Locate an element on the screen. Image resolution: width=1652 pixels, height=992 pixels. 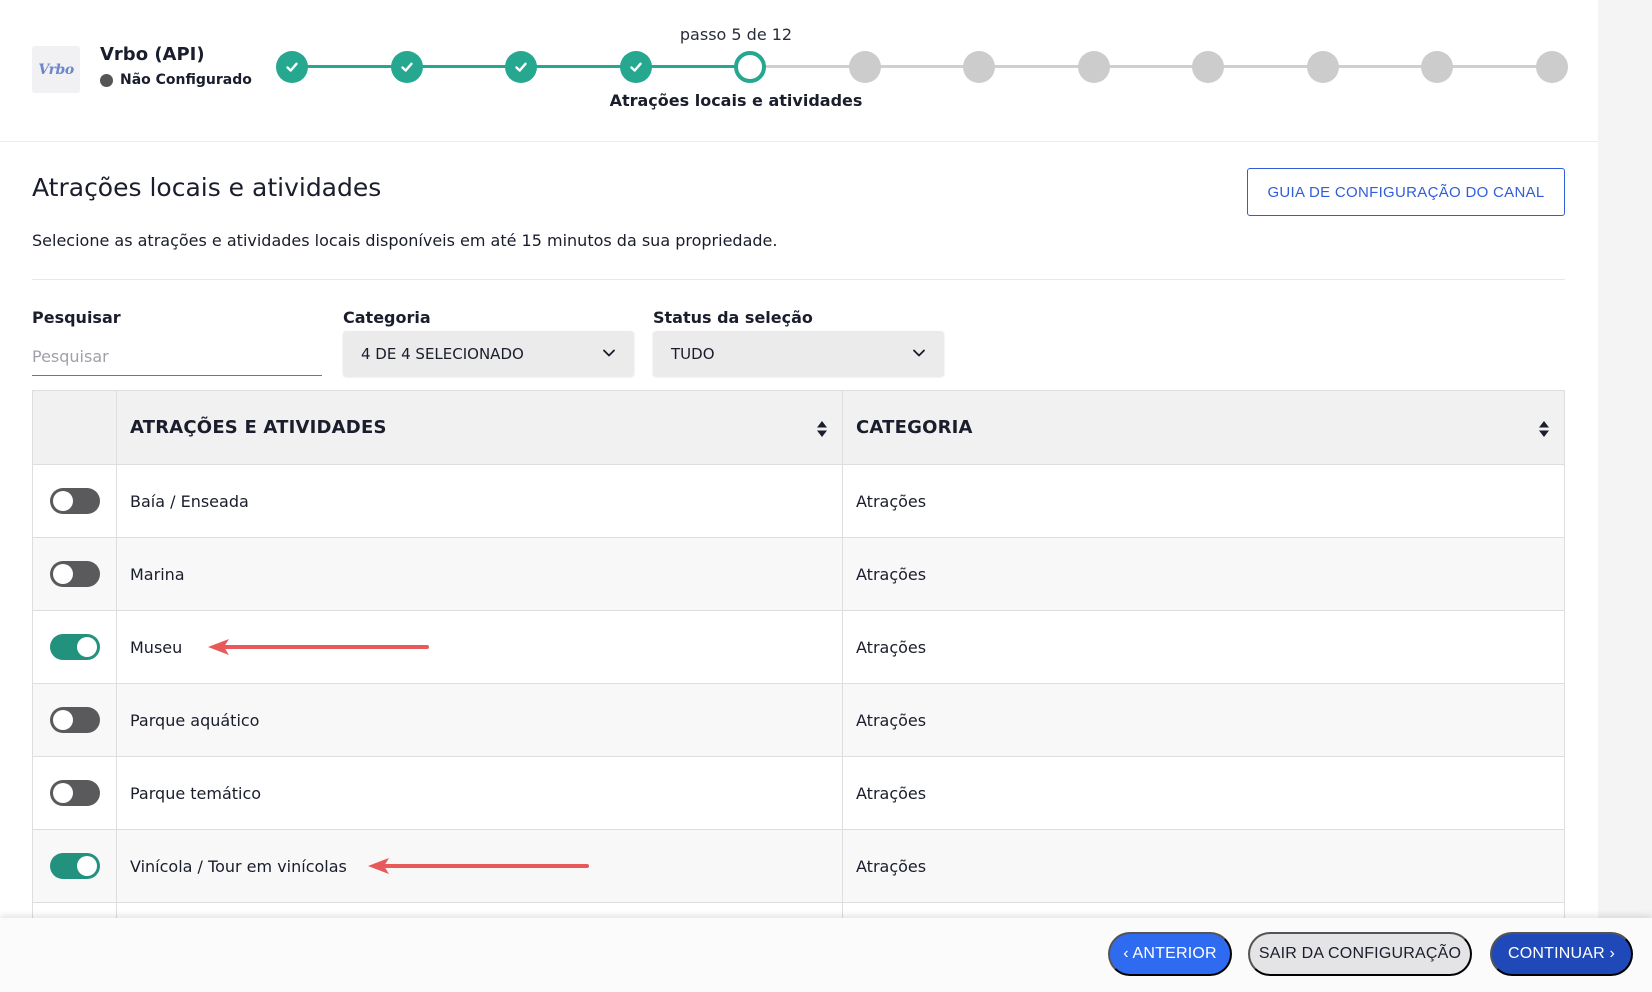
attraction-name: Vinícola / Tour em vinícolas is located at coordinates (238, 866).